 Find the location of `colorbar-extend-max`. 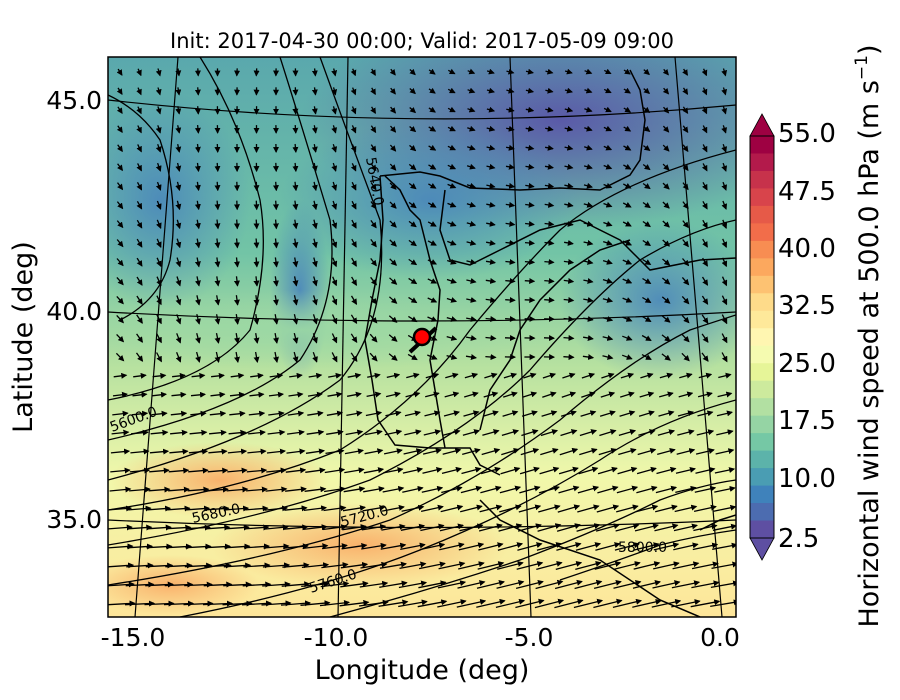

colorbar-extend-max is located at coordinates (762, 125).